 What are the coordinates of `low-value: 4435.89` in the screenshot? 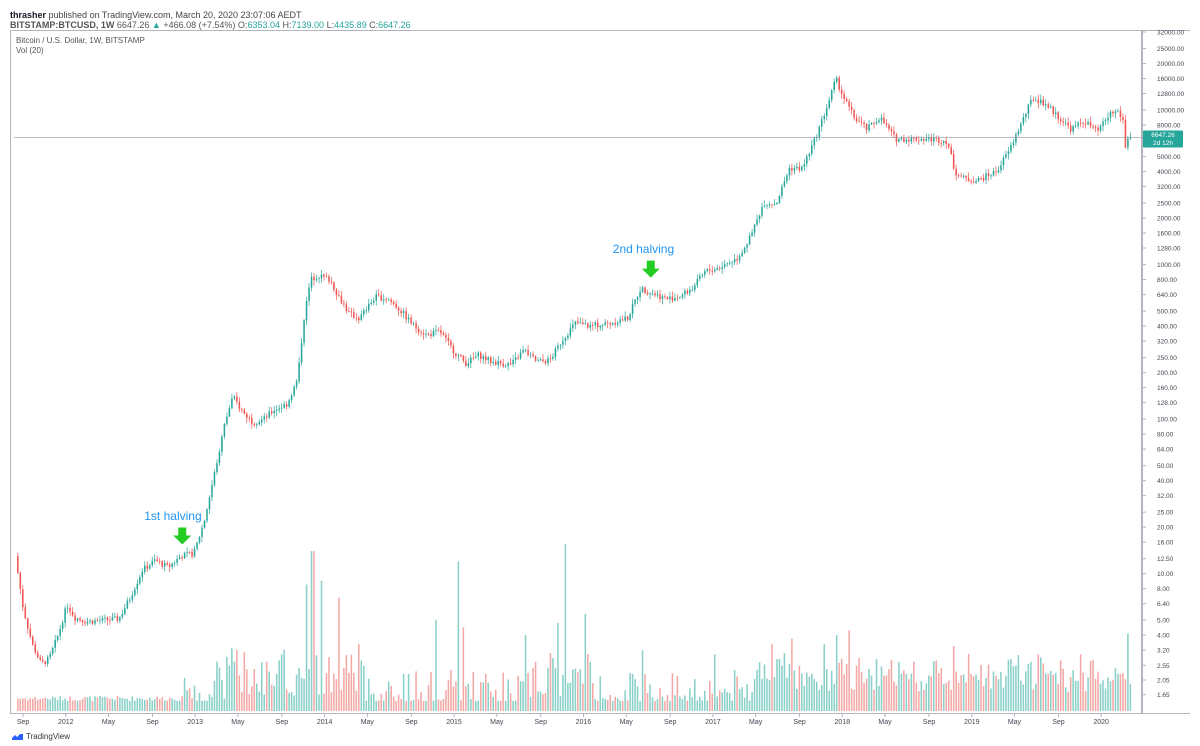 It's located at (350, 25).